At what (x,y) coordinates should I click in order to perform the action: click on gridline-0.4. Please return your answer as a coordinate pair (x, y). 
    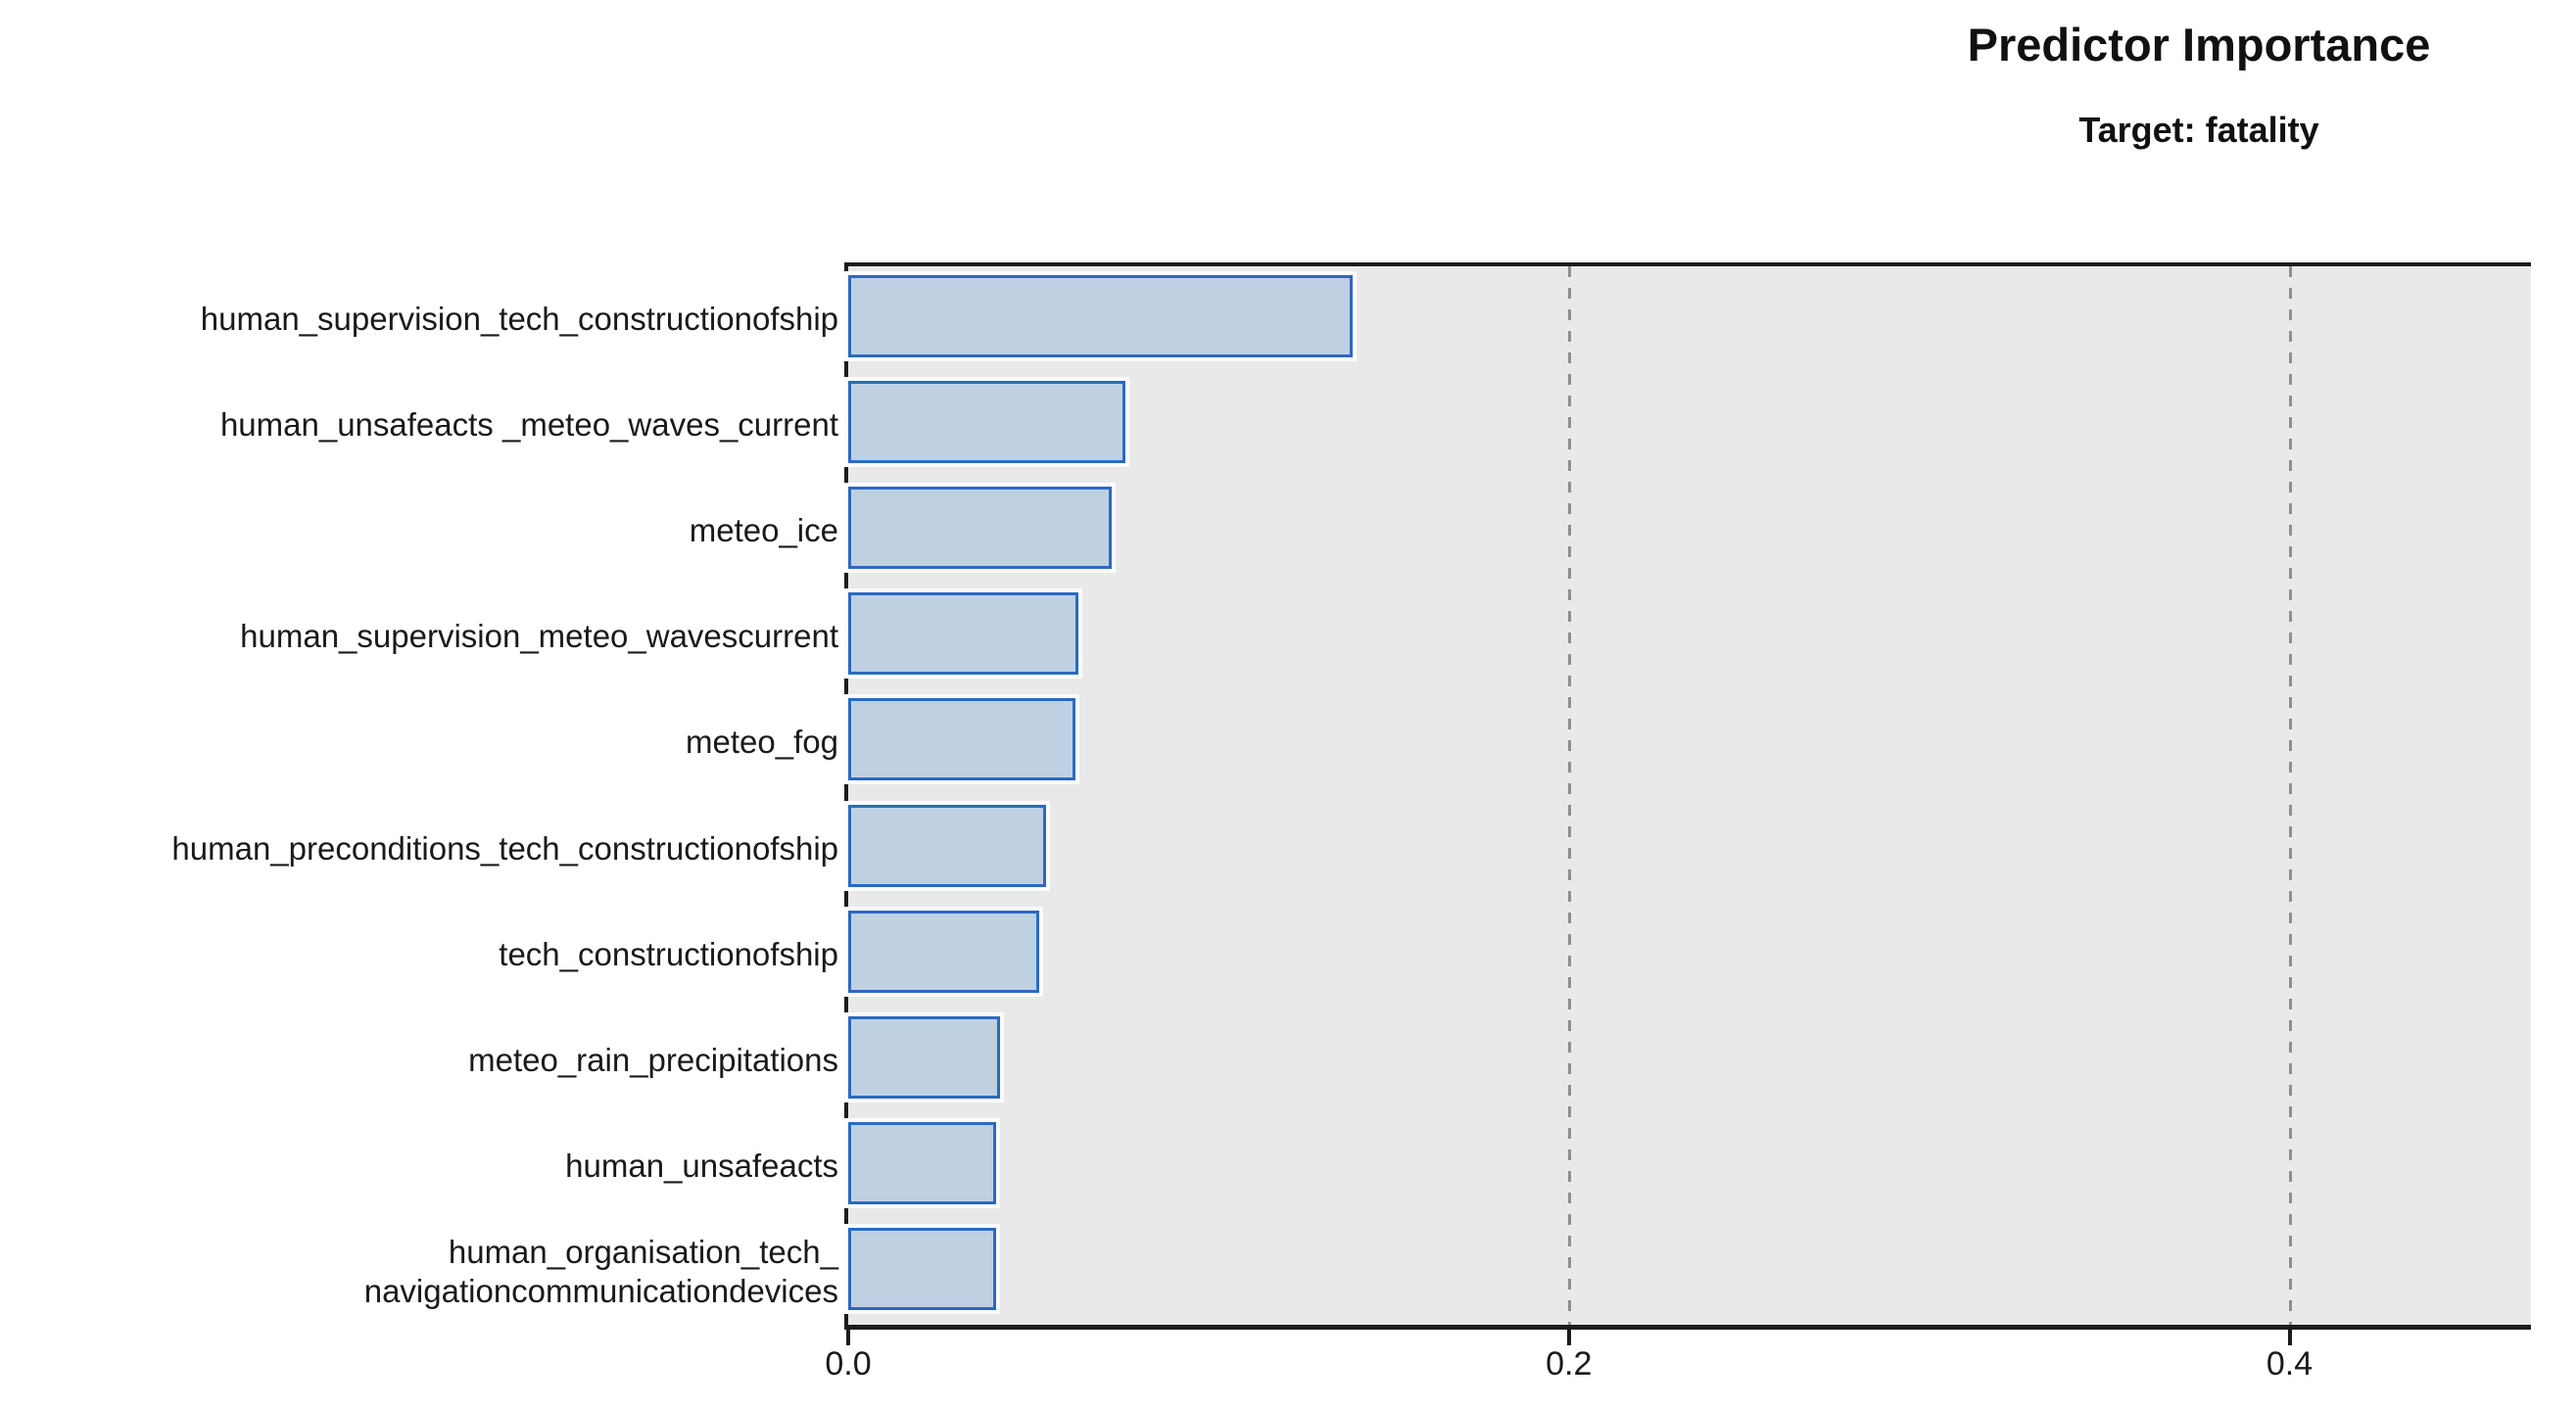
    Looking at the image, I should click on (2290, 795).